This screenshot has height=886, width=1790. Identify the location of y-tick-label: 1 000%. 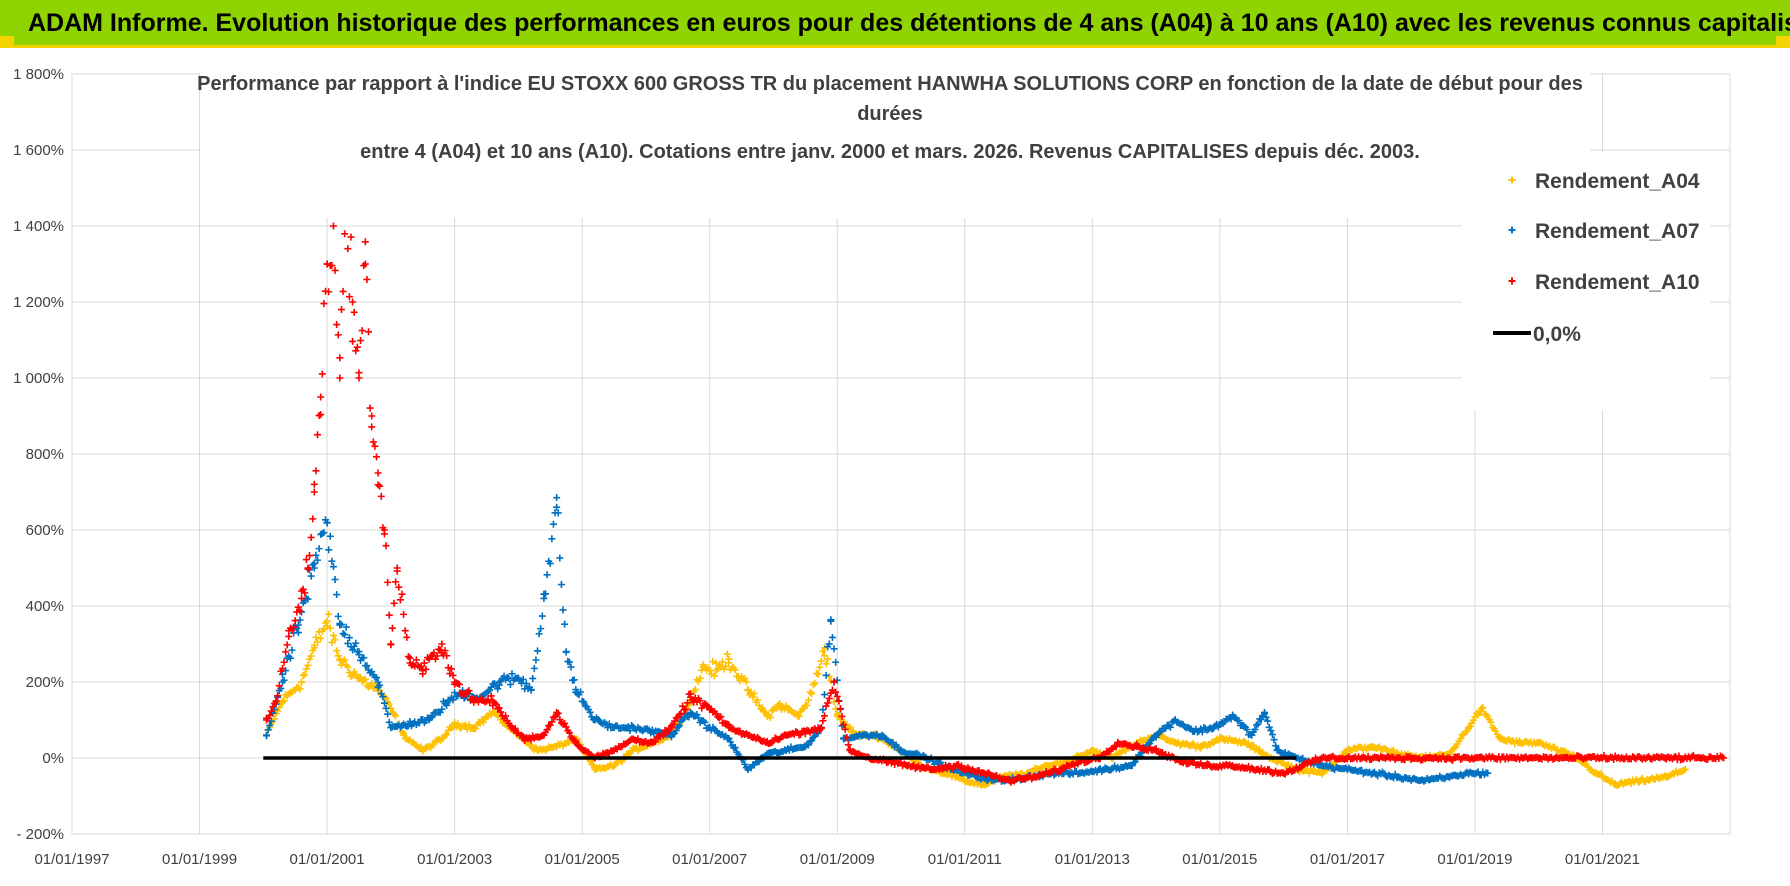
(38, 378).